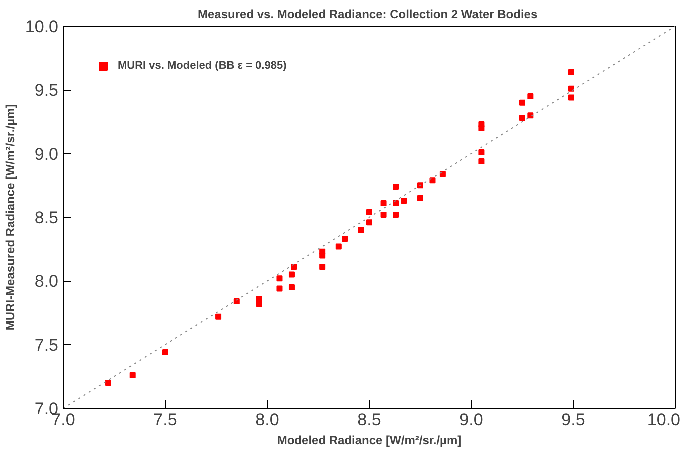 The width and height of the screenshot is (692, 453). What do you see at coordinates (46, 282) in the screenshot?
I see `y-tick-label: 8.0` at bounding box center [46, 282].